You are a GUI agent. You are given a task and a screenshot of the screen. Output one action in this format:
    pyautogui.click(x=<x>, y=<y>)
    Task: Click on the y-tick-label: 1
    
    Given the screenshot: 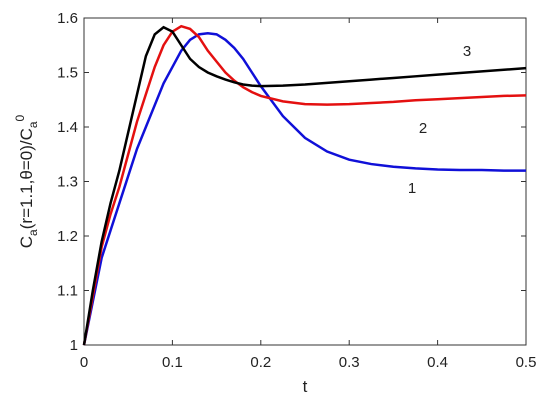 What is the action you would take?
    pyautogui.click(x=74, y=345)
    